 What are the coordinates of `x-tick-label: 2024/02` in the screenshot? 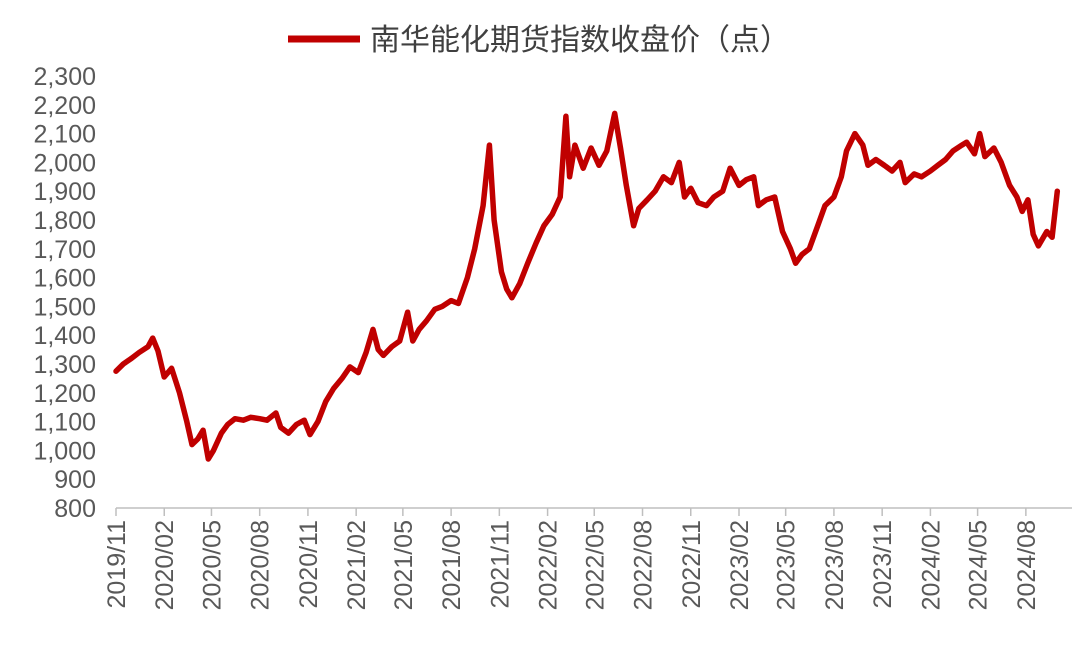 It's located at (931, 565).